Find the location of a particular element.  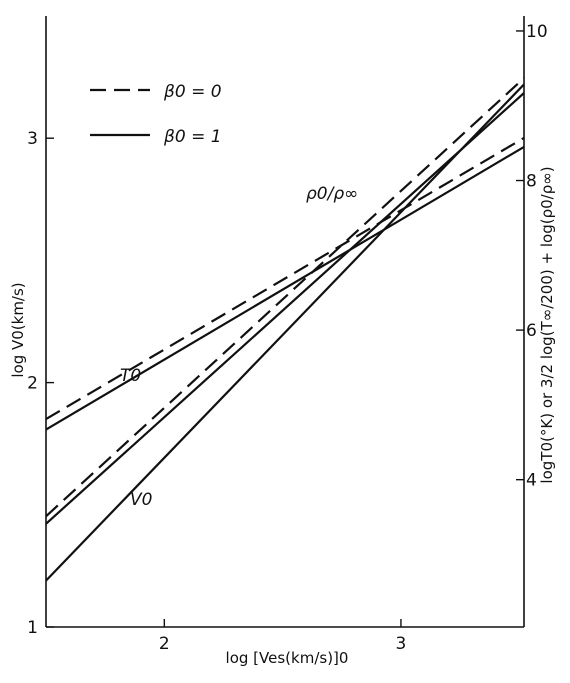

y-axis-label: log V0(km/s) is located at coordinates (18, 329).